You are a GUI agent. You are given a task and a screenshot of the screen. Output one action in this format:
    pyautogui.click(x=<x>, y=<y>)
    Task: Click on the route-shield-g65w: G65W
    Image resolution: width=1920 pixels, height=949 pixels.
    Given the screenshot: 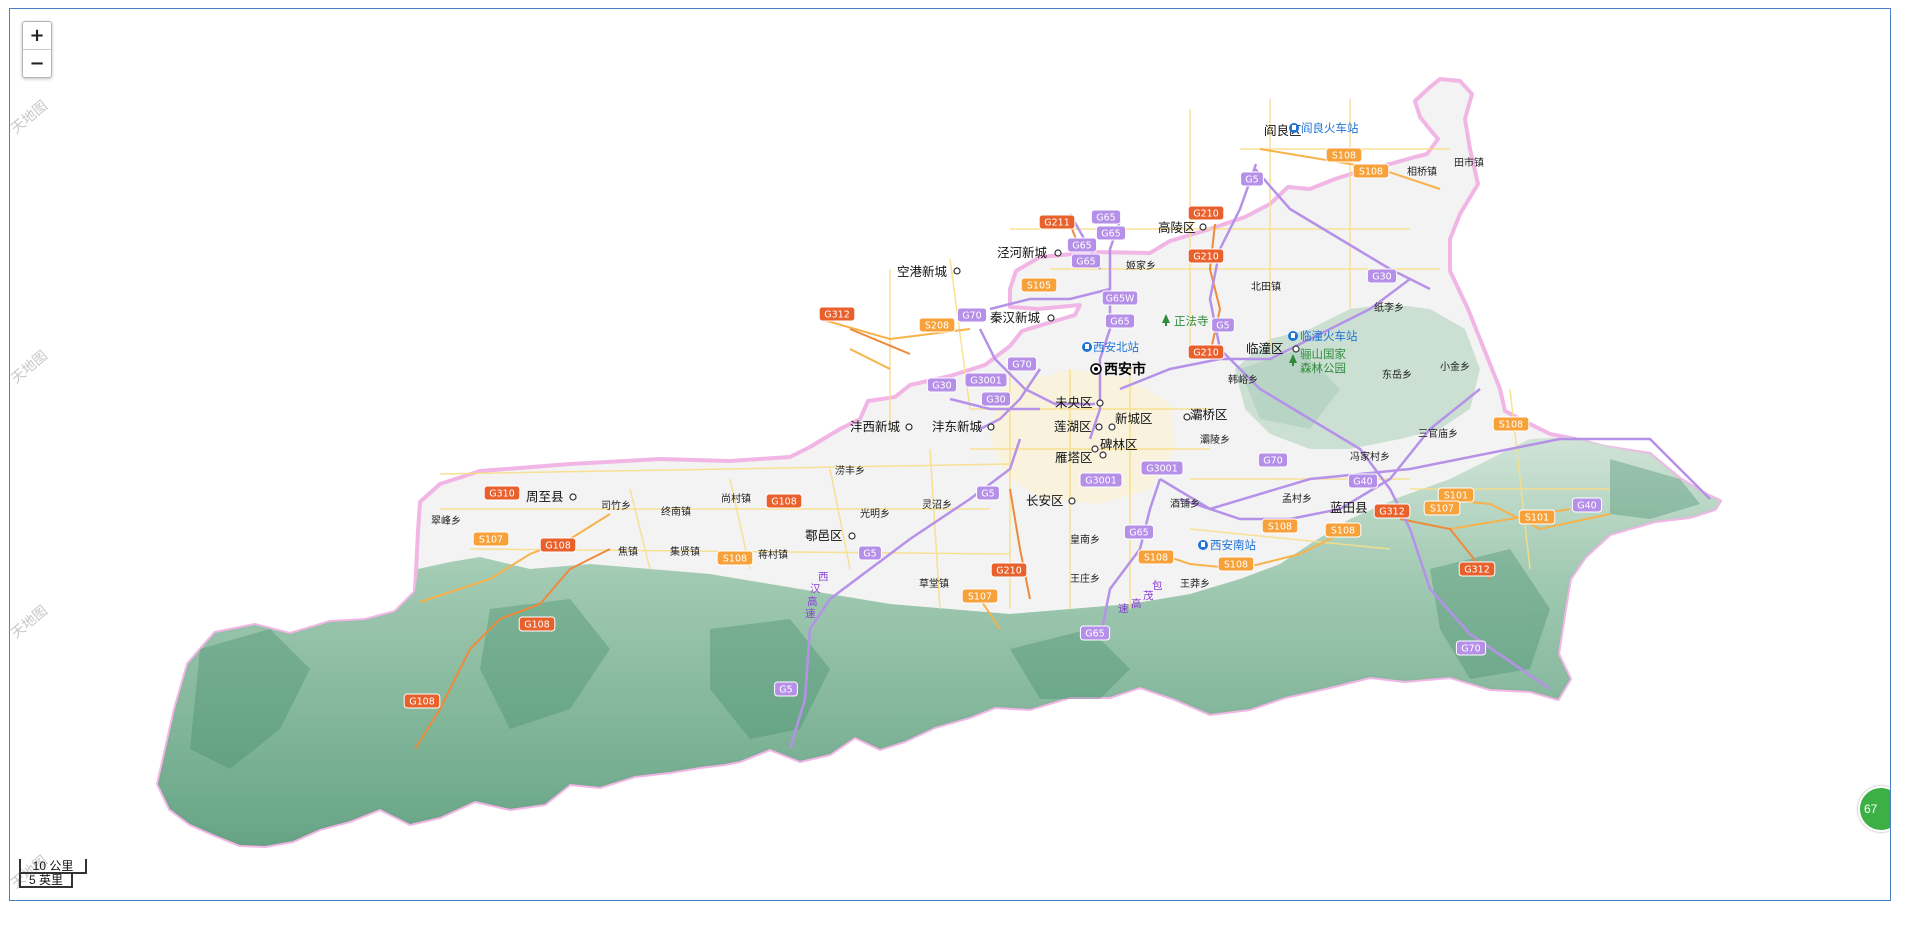 What is the action you would take?
    pyautogui.click(x=1120, y=298)
    